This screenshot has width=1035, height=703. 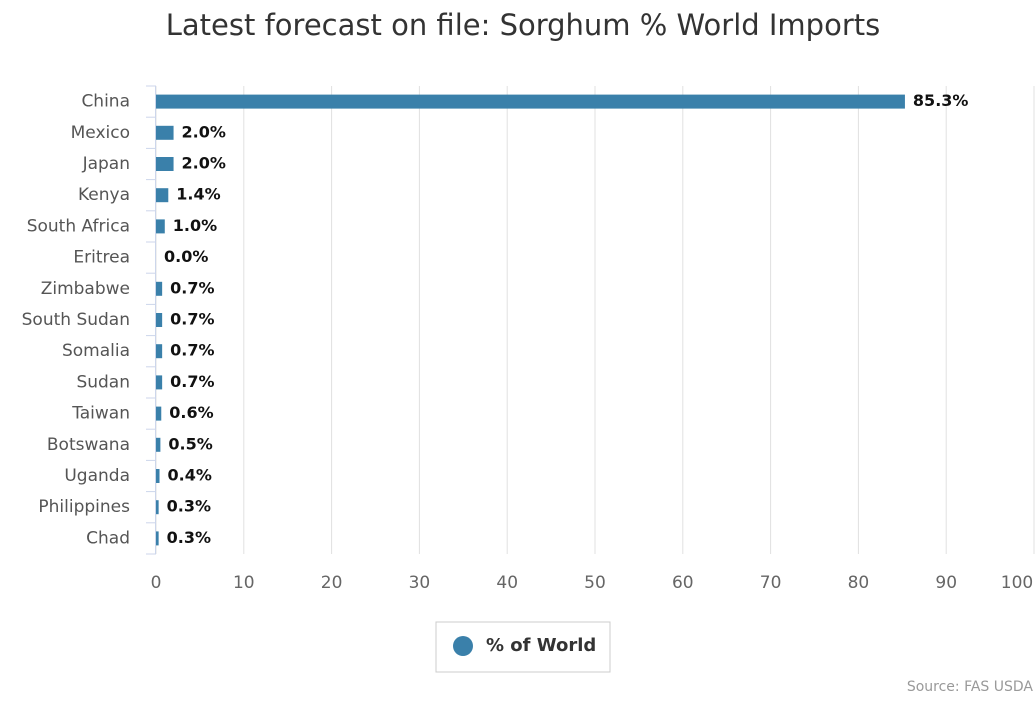 I want to click on x-tick-label: 80, so click(x=859, y=583).